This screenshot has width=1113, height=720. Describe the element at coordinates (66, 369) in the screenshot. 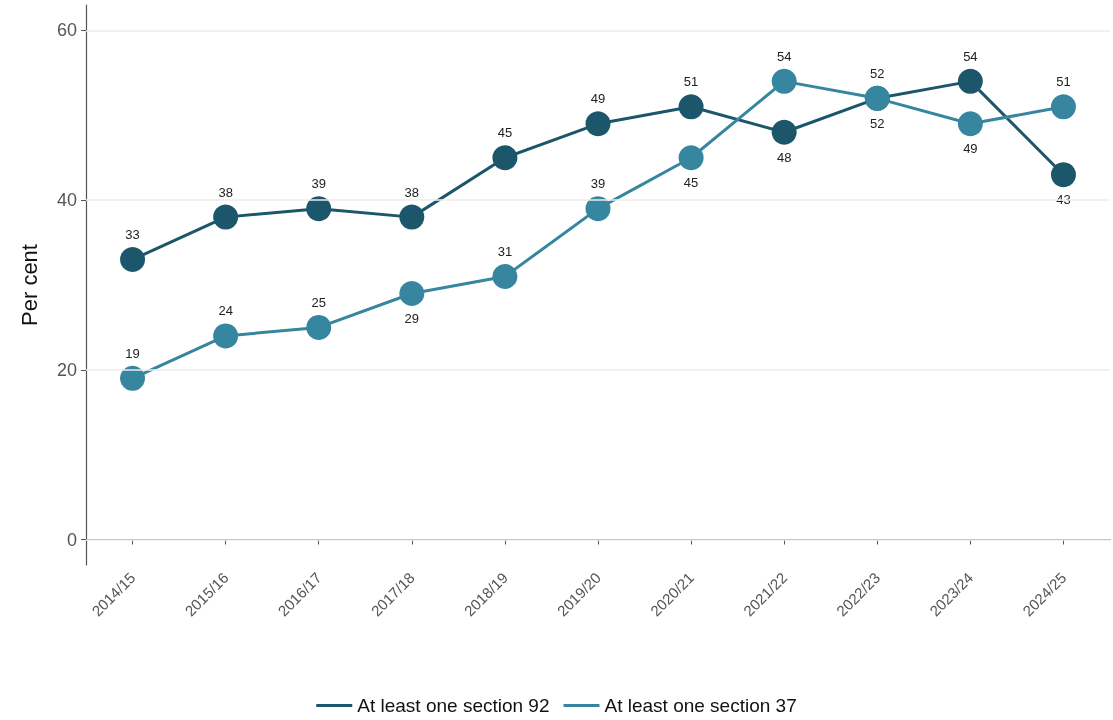

I see `y-tick-label: 20` at that location.